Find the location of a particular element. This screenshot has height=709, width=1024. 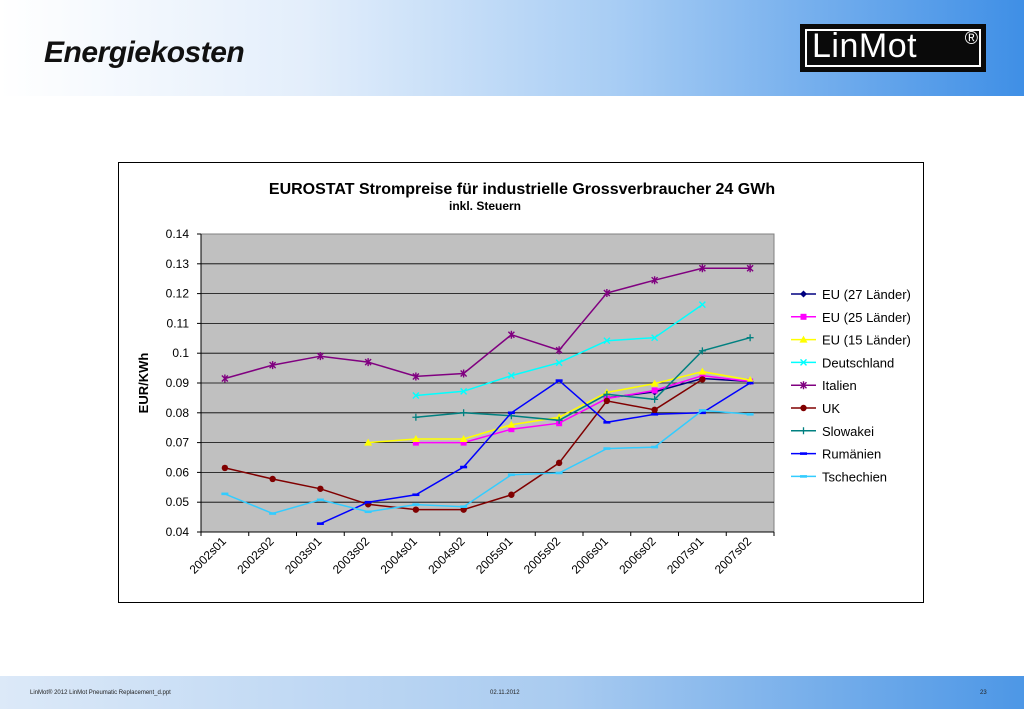

legend-label: UK is located at coordinates (831, 408).